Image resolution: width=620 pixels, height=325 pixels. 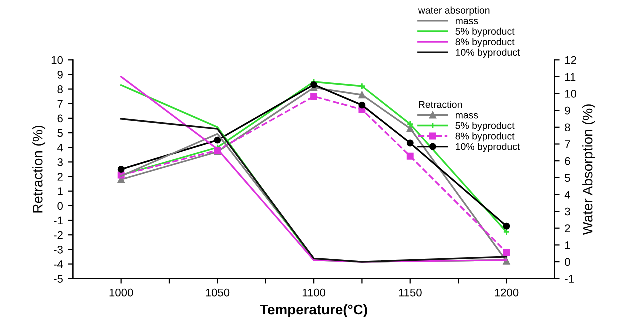 What do you see at coordinates (507, 292) in the screenshot?
I see `x-tick-label: 1200` at bounding box center [507, 292].